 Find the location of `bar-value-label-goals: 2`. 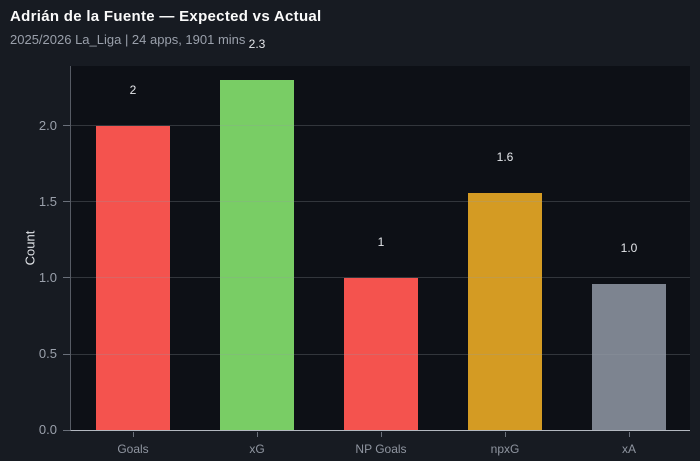

bar-value-label-goals: 2 is located at coordinates (133, 89).